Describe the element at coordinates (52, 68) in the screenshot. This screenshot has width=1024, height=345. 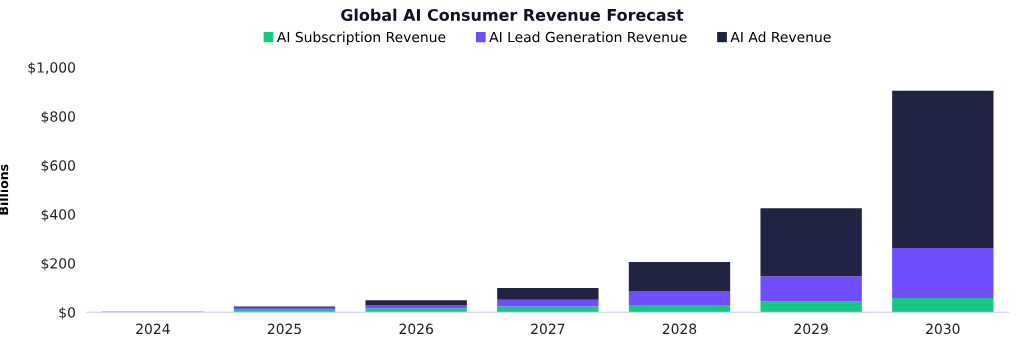
I see `y-tick-label: $1,000` at that location.